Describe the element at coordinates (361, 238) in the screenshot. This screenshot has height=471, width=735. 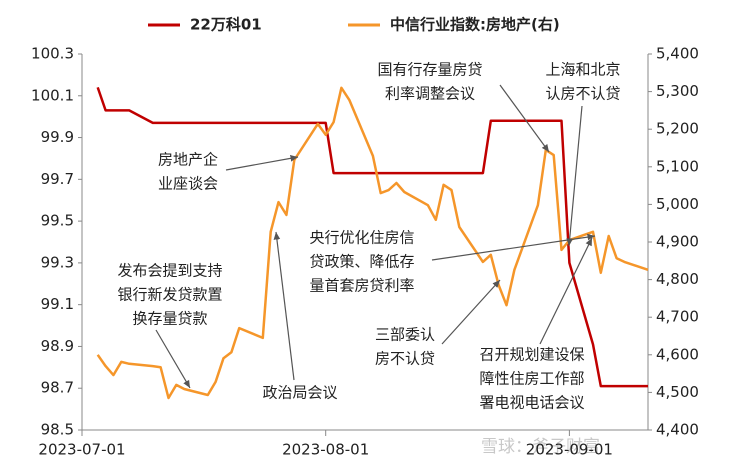
I see `annotation: 央行优化住房信` at that location.